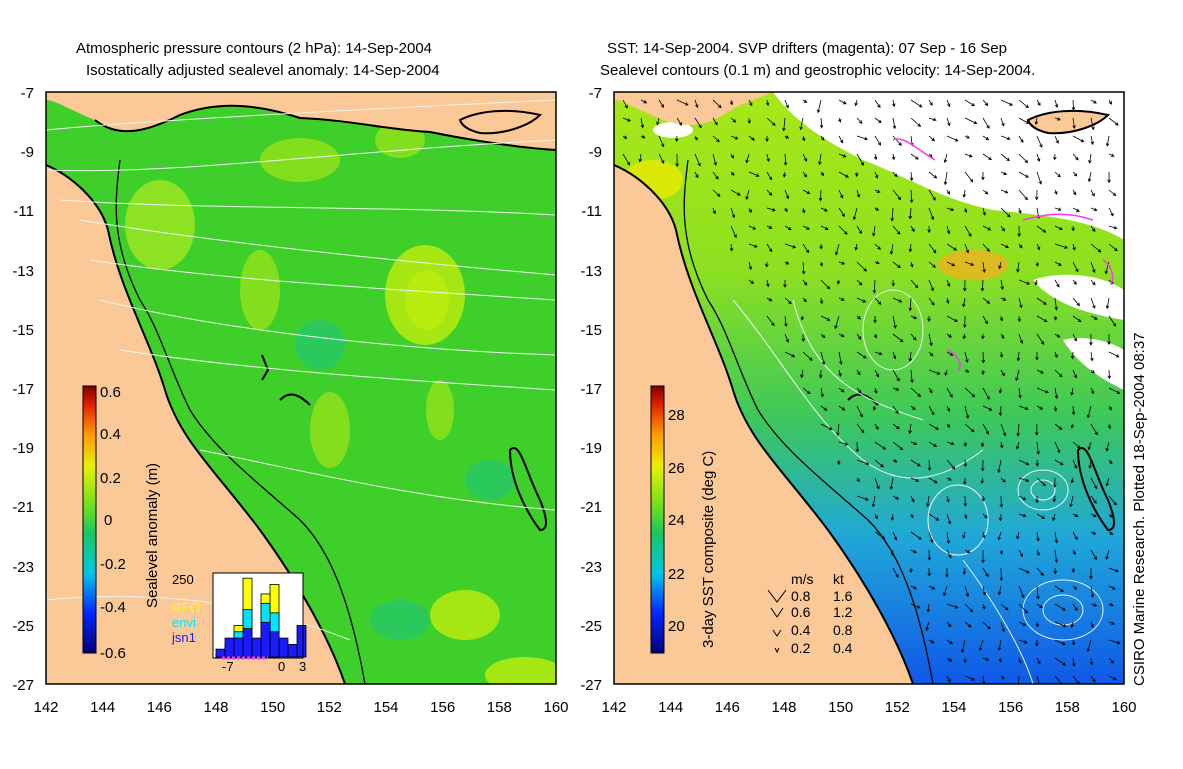 Image resolution: width=1183 pixels, height=769 pixels. I want to click on x-tick-label: 144, so click(102, 707).